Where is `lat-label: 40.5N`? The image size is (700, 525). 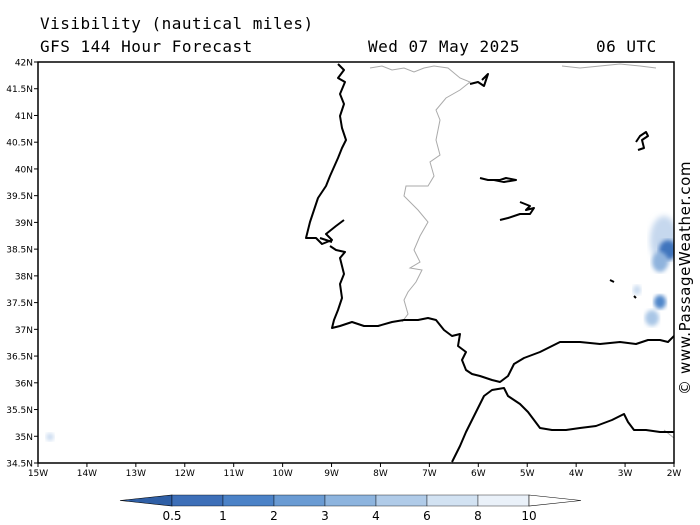
lat-label: 40.5N is located at coordinates (19, 144).